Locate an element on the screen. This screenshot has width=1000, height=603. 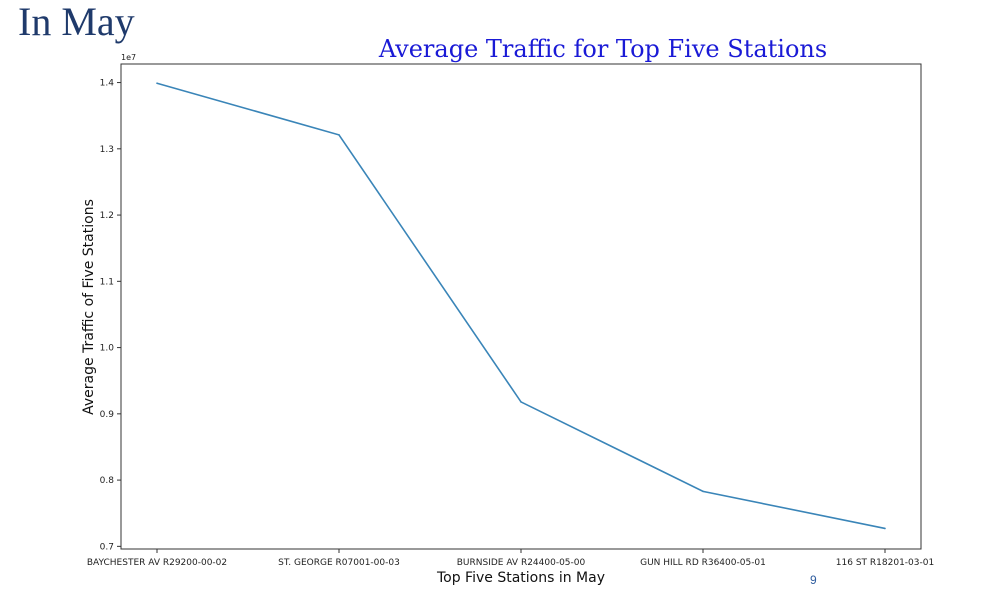
y-tick-label: 1.3 is located at coordinates (107, 150).